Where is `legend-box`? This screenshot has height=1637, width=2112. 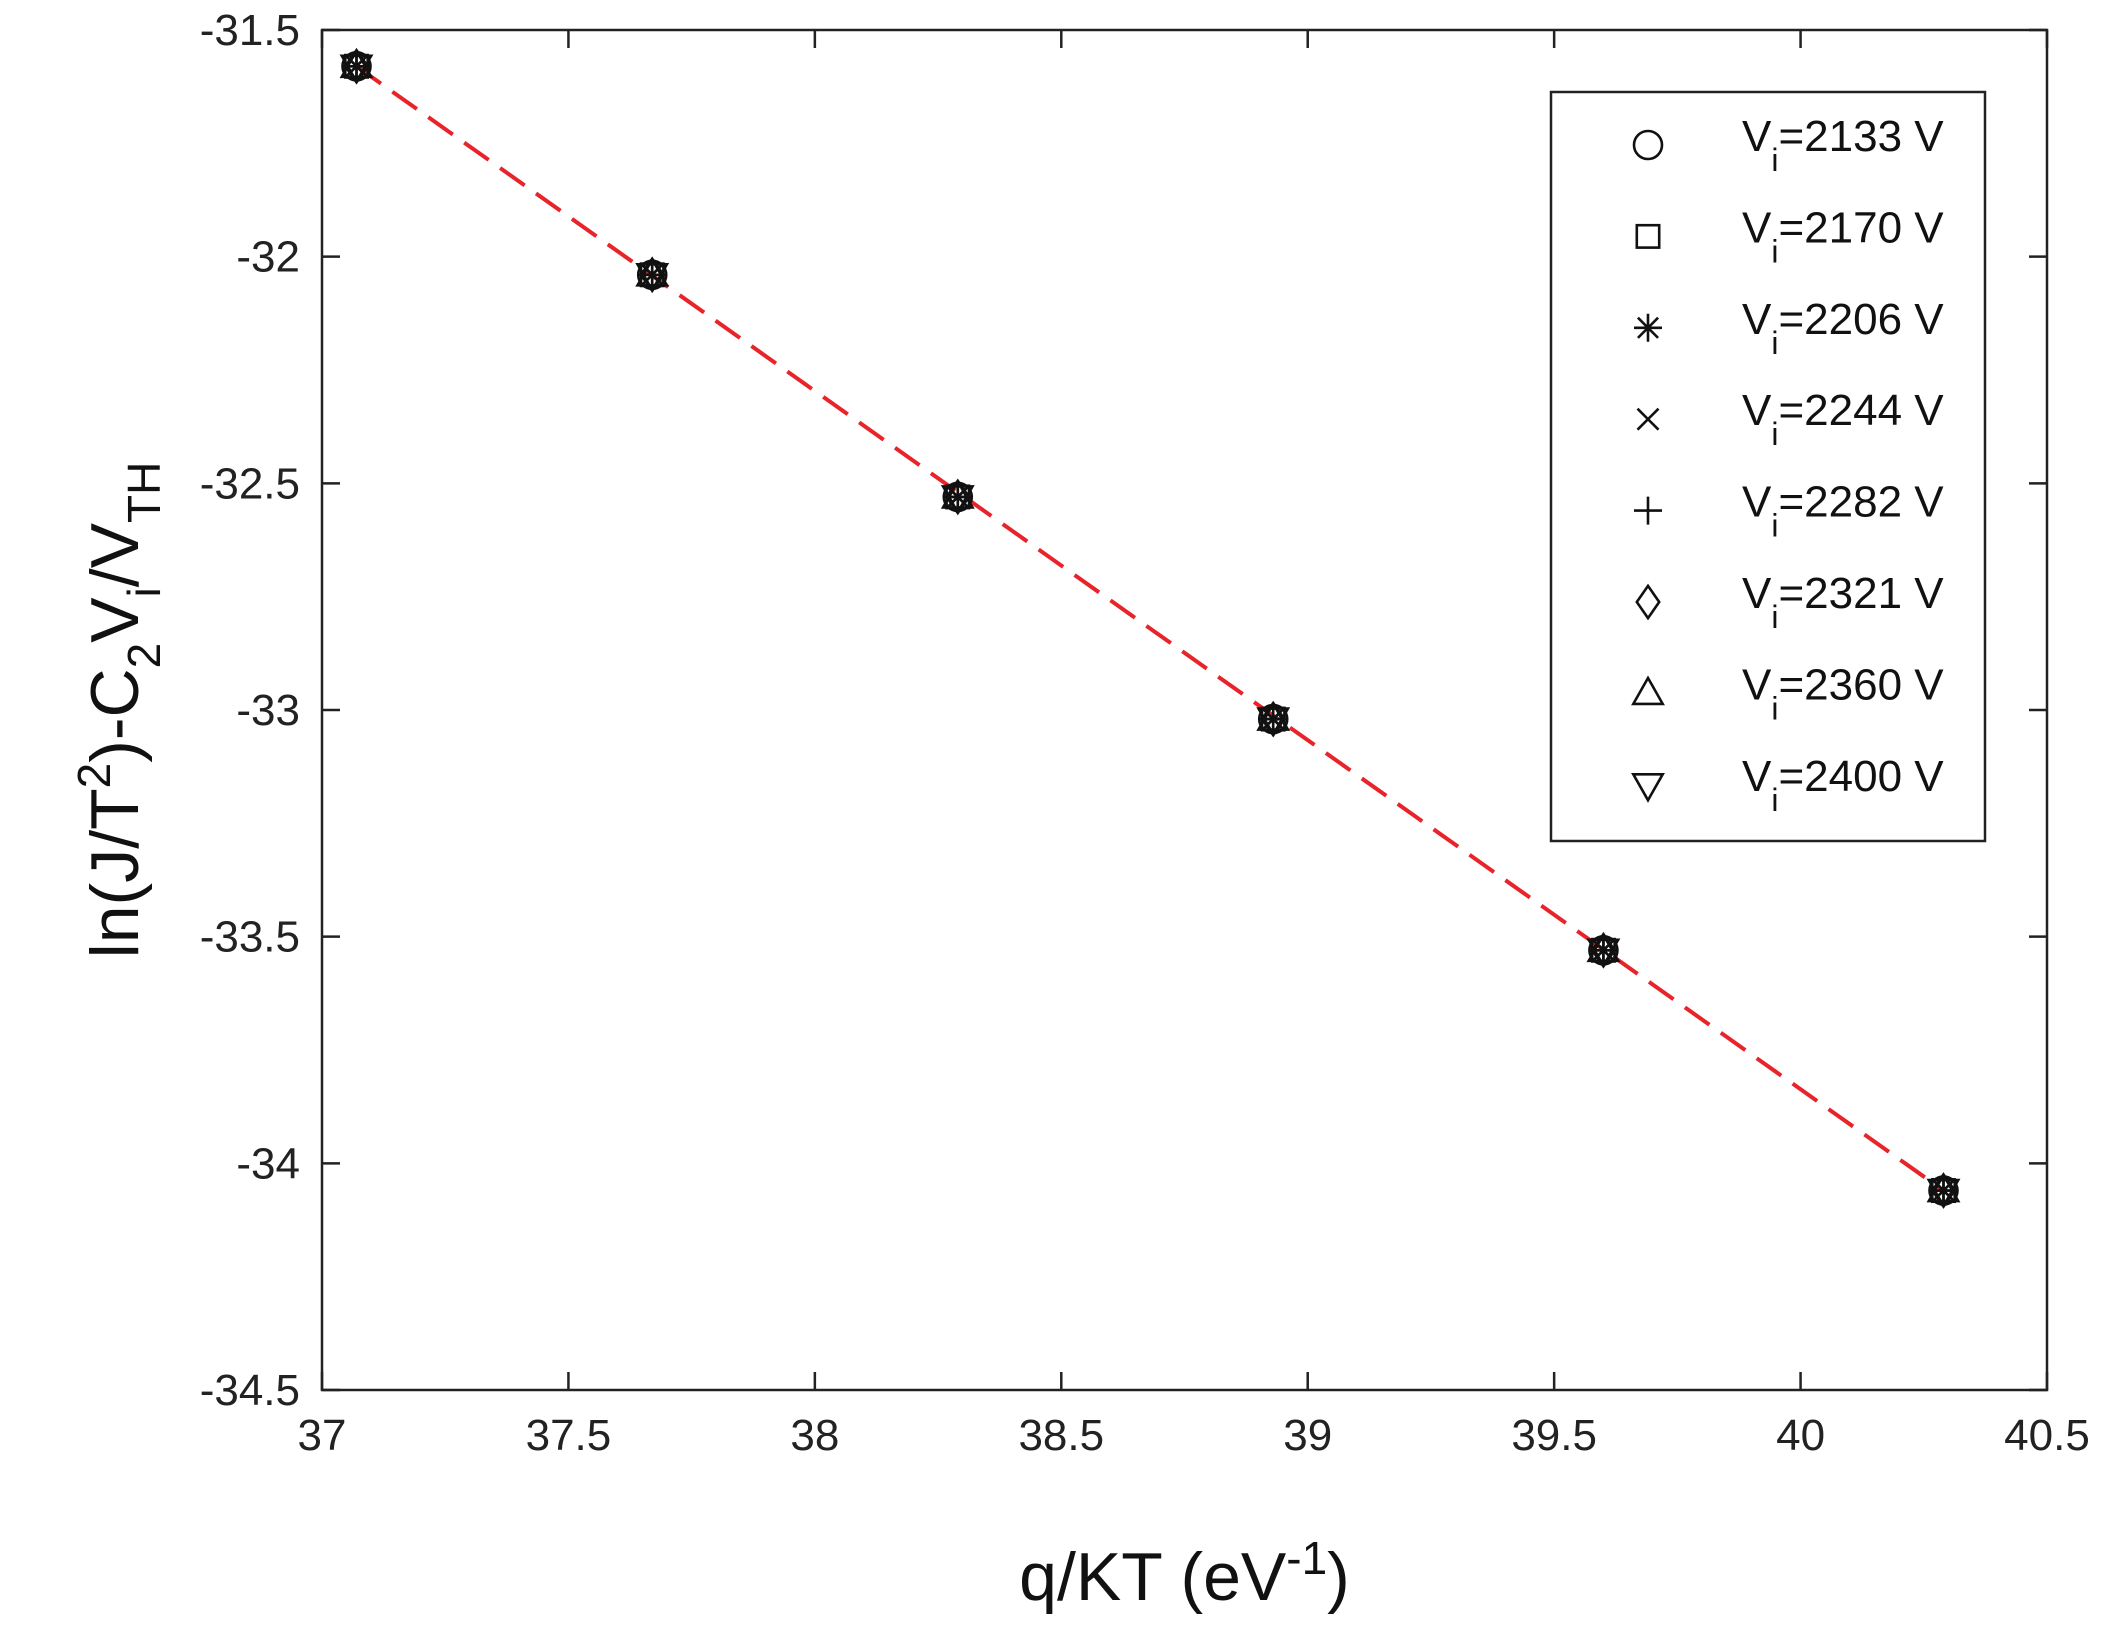
legend-box is located at coordinates (1768, 466).